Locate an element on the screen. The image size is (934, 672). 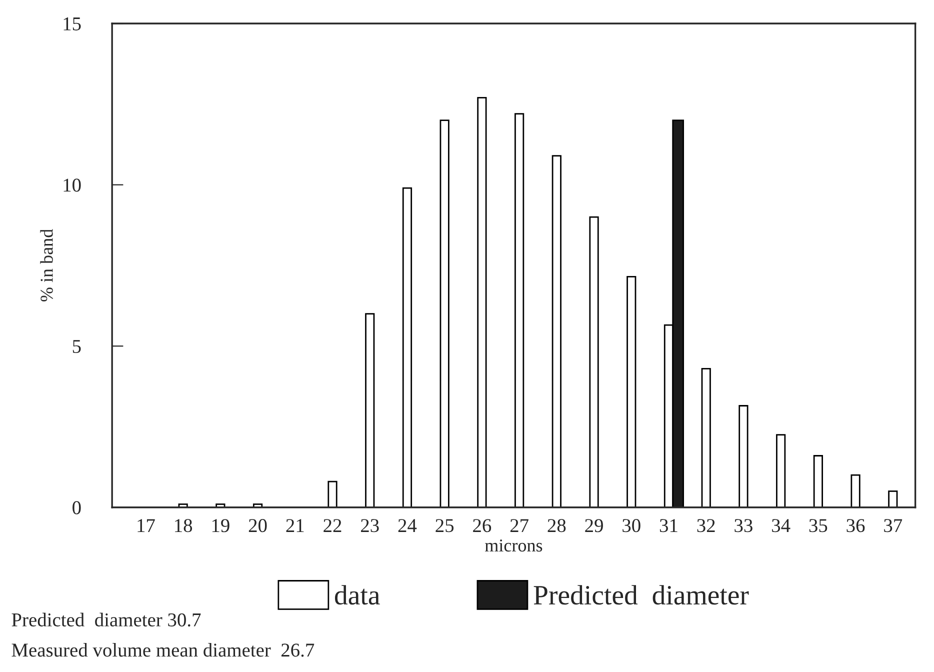
x-tick-label: 33 is located at coordinates (743, 525).